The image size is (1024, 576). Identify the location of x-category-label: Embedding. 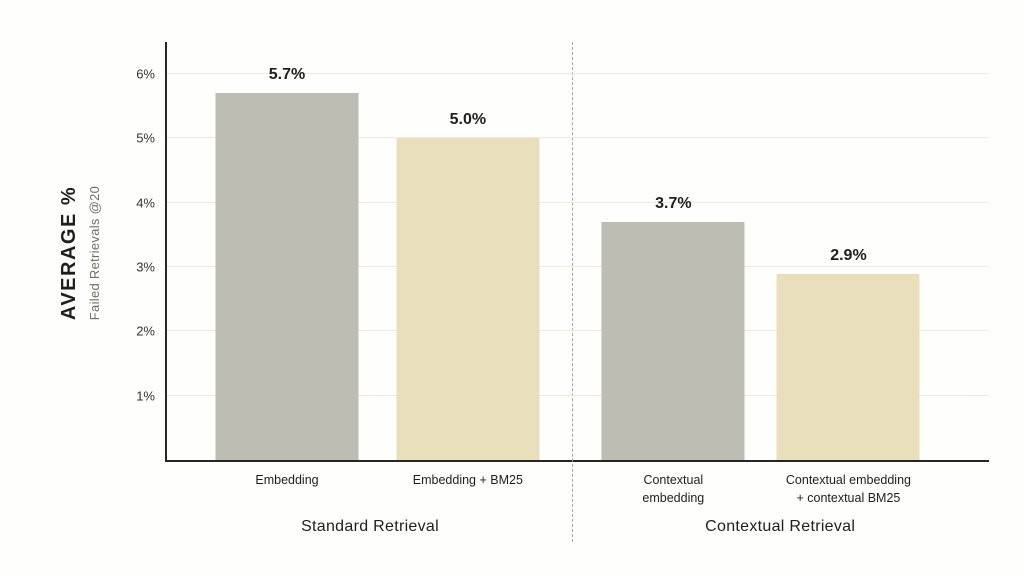
(287, 480).